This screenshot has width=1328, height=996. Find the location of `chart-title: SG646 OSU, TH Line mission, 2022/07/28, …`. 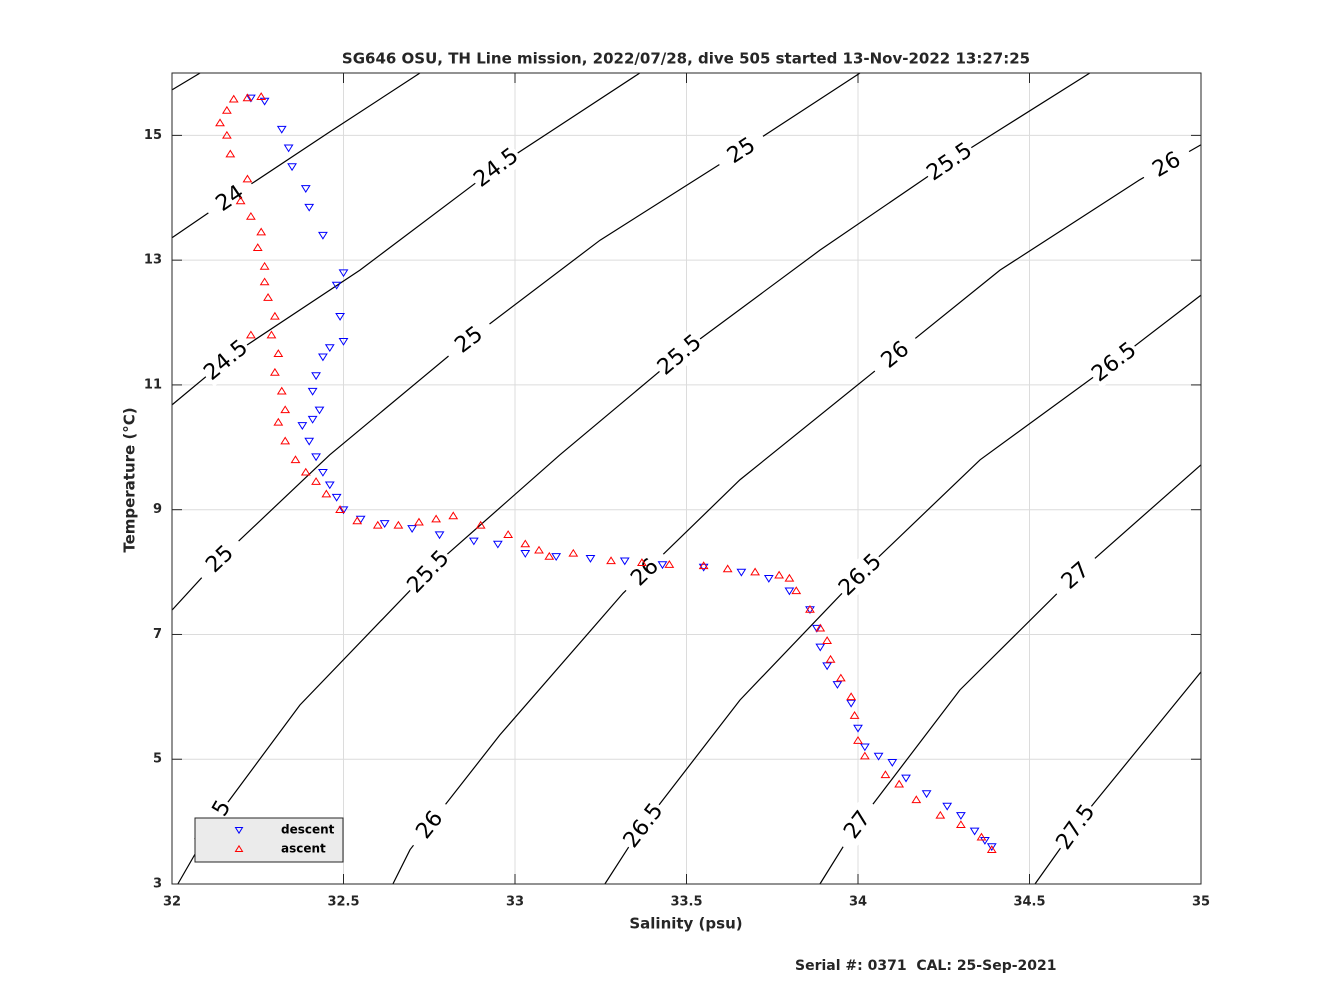

chart-title: SG646 OSU, TH Line mission, 2022/07/28, … is located at coordinates (686, 59).